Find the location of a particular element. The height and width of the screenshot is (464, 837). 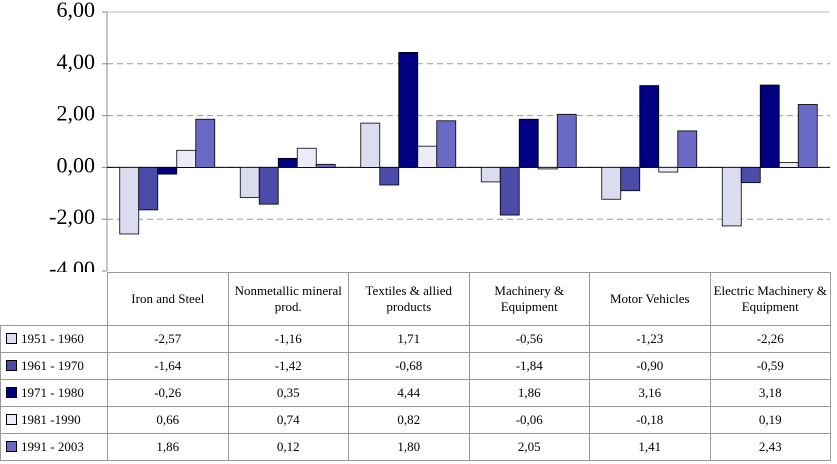

value-label: 0,82 is located at coordinates (409, 420).